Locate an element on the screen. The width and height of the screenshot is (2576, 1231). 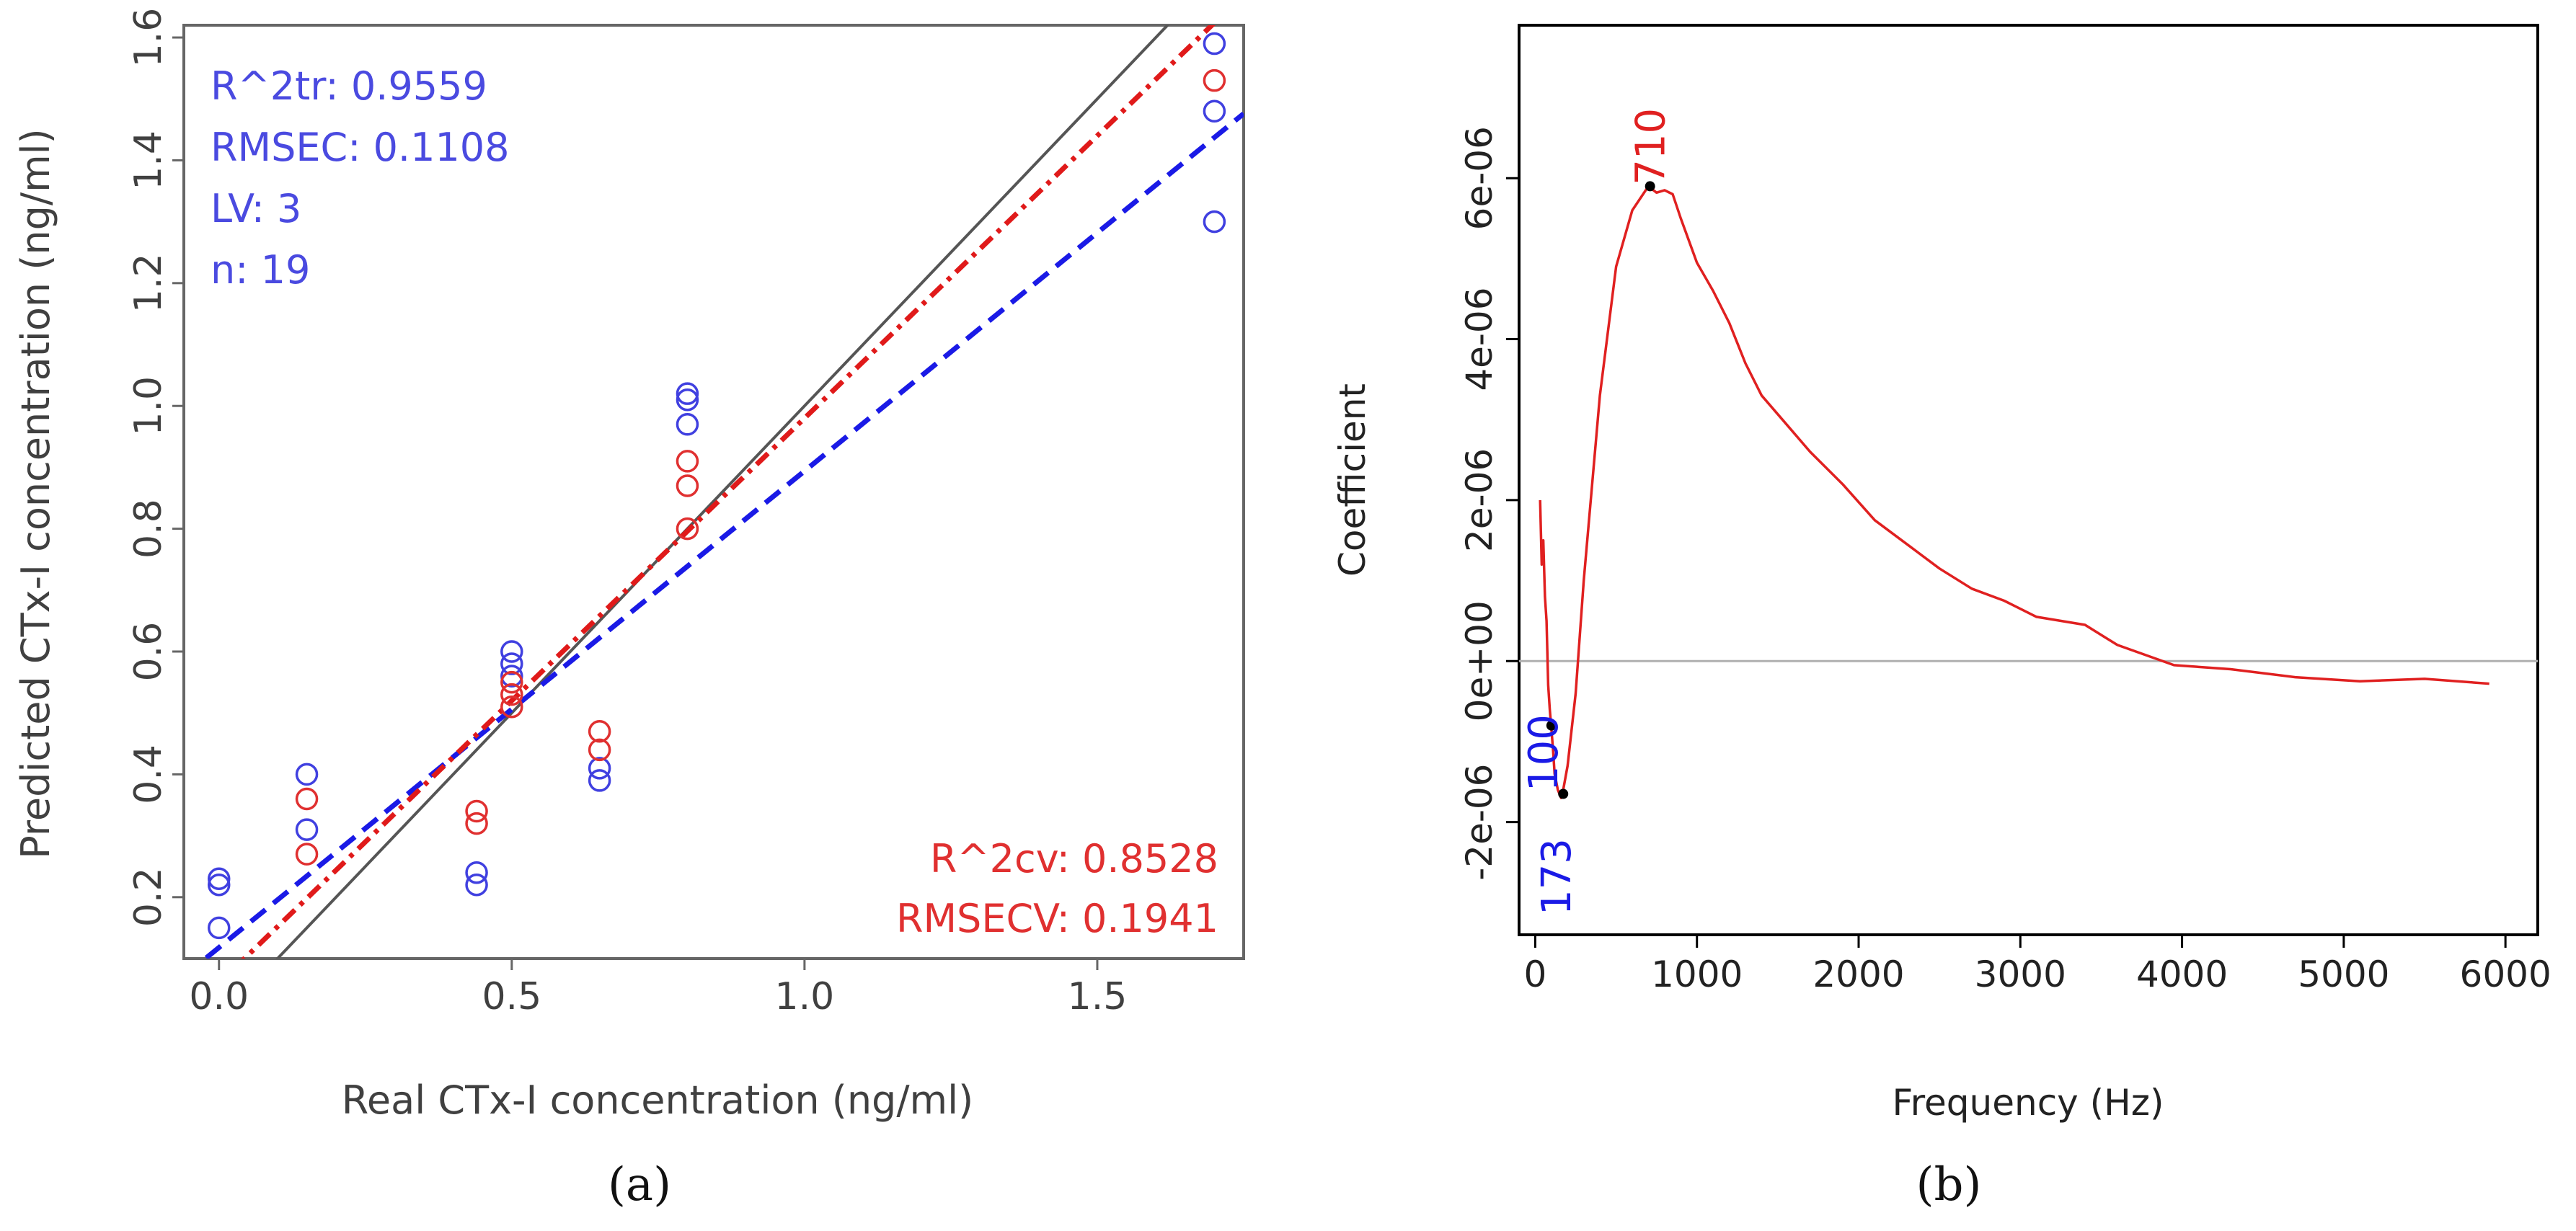
a-ytick-label: 1.0 is located at coordinates (148, 406).